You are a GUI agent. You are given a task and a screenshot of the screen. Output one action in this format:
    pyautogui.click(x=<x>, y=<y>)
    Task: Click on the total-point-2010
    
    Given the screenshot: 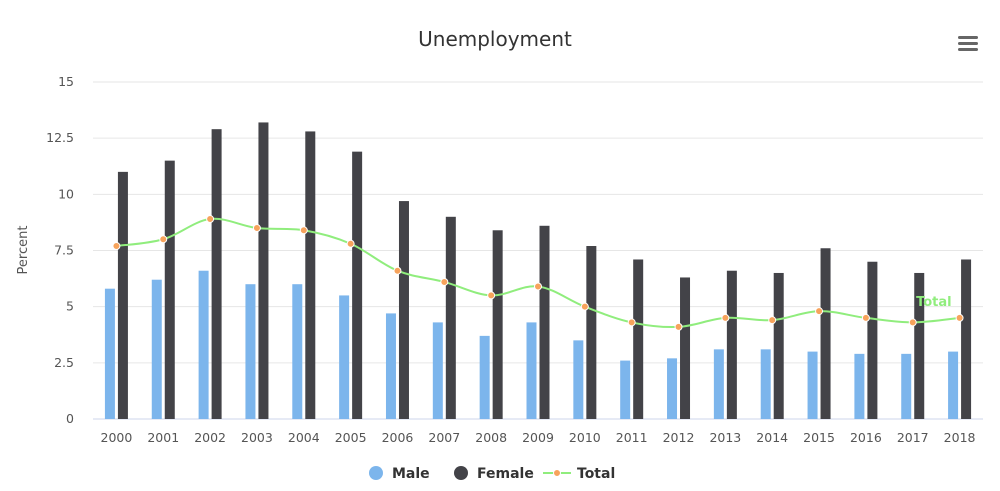 What is the action you would take?
    pyautogui.click(x=584, y=306)
    